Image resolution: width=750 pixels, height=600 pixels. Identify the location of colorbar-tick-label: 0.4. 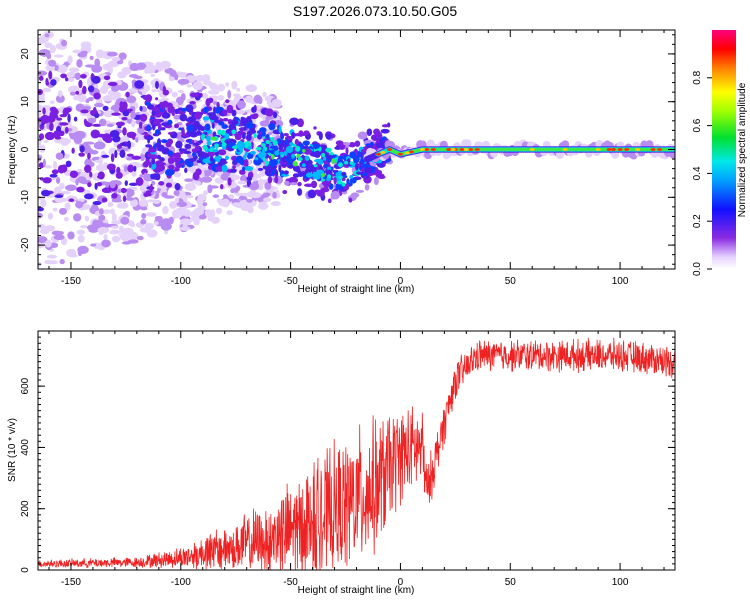
(697, 173).